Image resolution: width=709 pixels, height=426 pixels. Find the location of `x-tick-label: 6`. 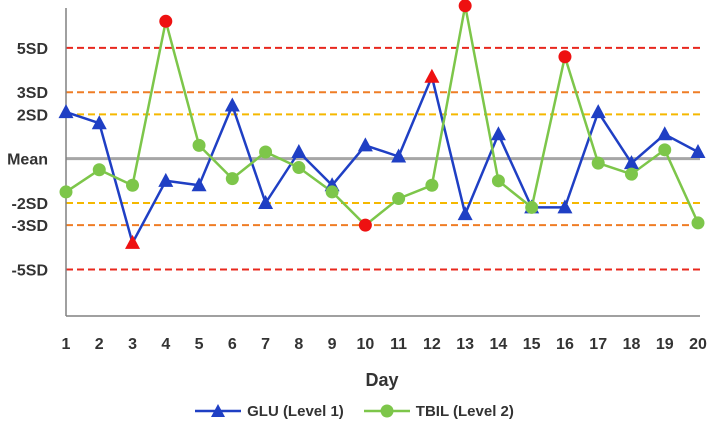

x-tick-label: 6 is located at coordinates (232, 344).